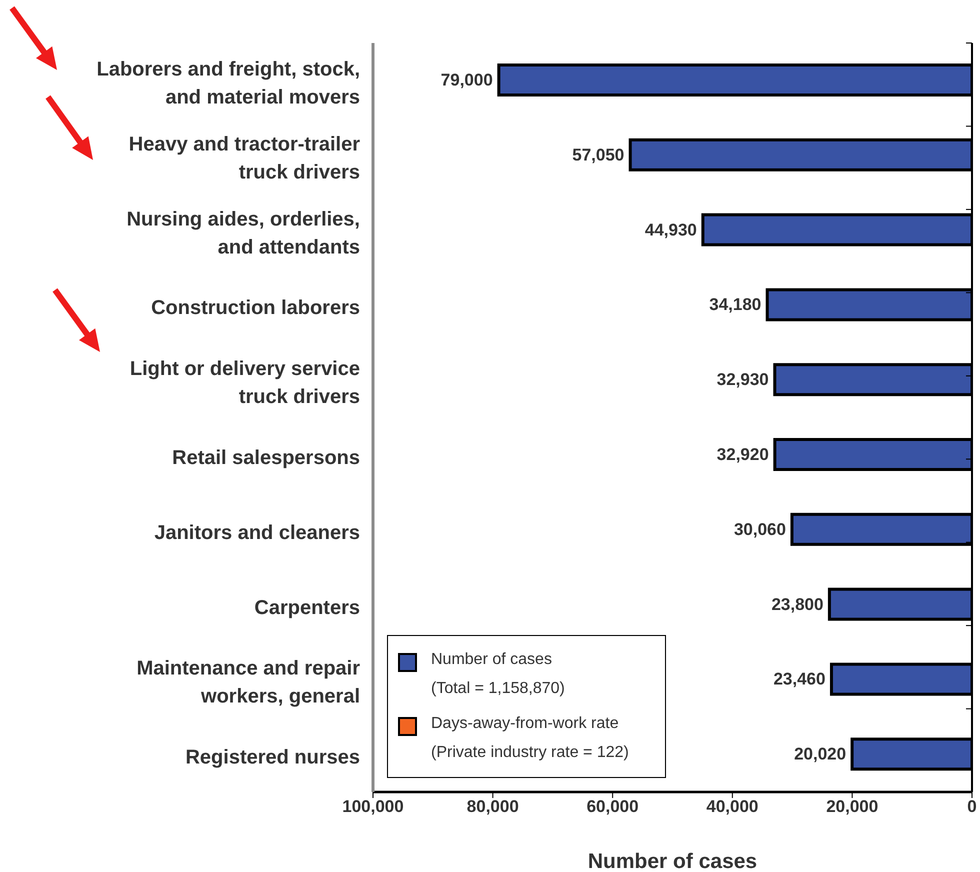  Describe the element at coordinates (498, 674) in the screenshot. I see `legend-label: Number of cases (Total = 1,158,870)` at that location.